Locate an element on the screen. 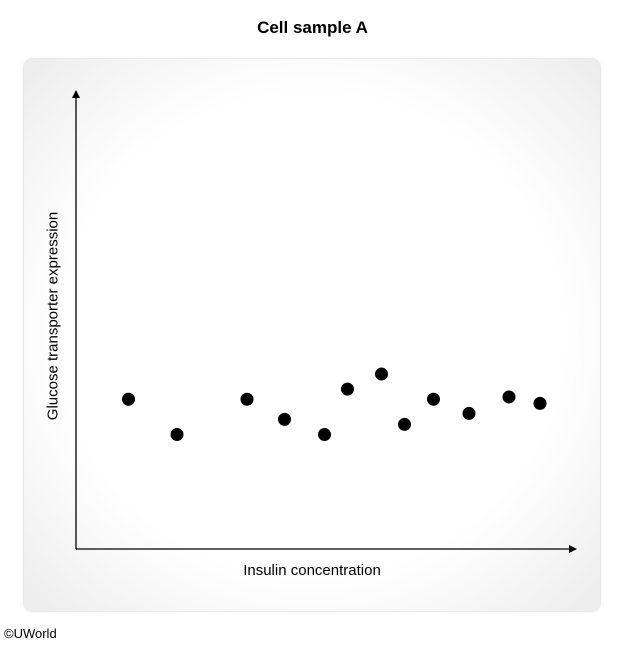  x-axis-label: Insulin concentration is located at coordinates (312, 570).